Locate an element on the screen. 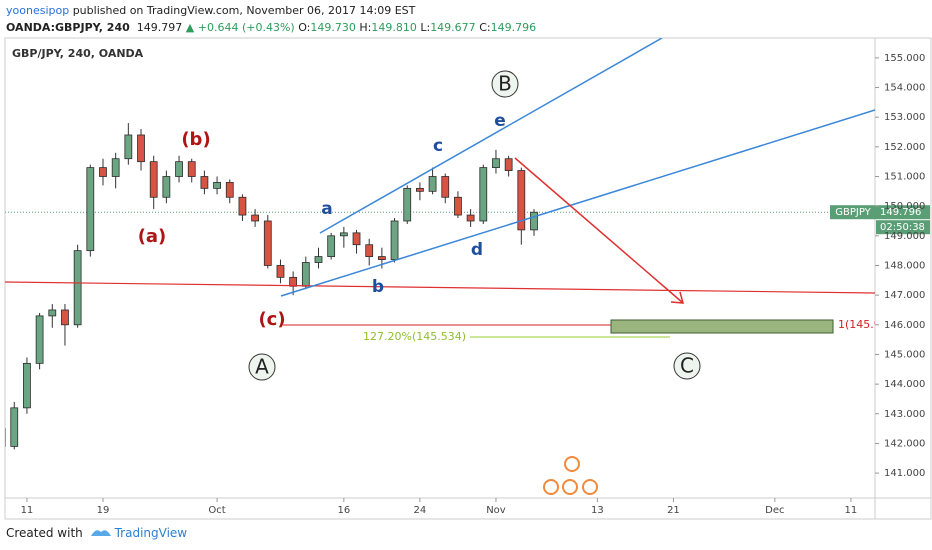  fib-label: 127.20%(145.534) is located at coordinates (414, 336).